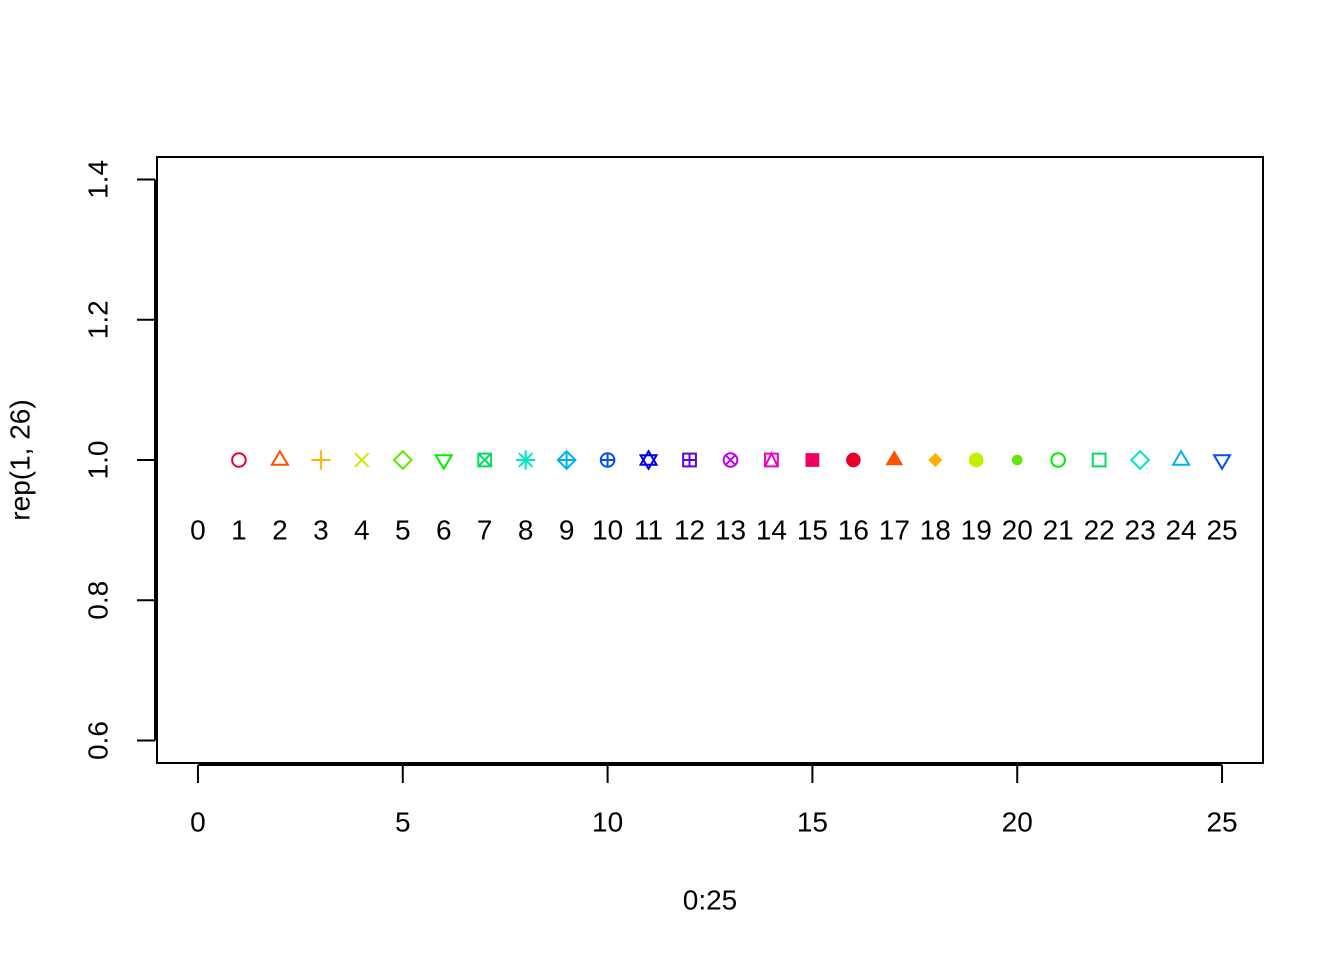  Describe the element at coordinates (853, 529) in the screenshot. I see `point-label: 16` at that location.